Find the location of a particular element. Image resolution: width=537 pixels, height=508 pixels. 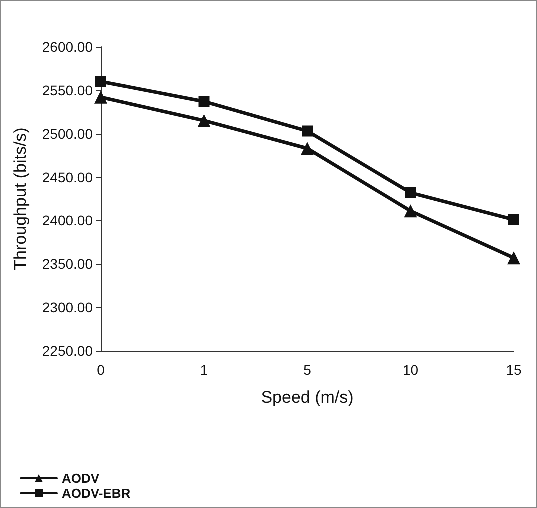

y-tick-label: 2250.00 is located at coordinates (68, 351).